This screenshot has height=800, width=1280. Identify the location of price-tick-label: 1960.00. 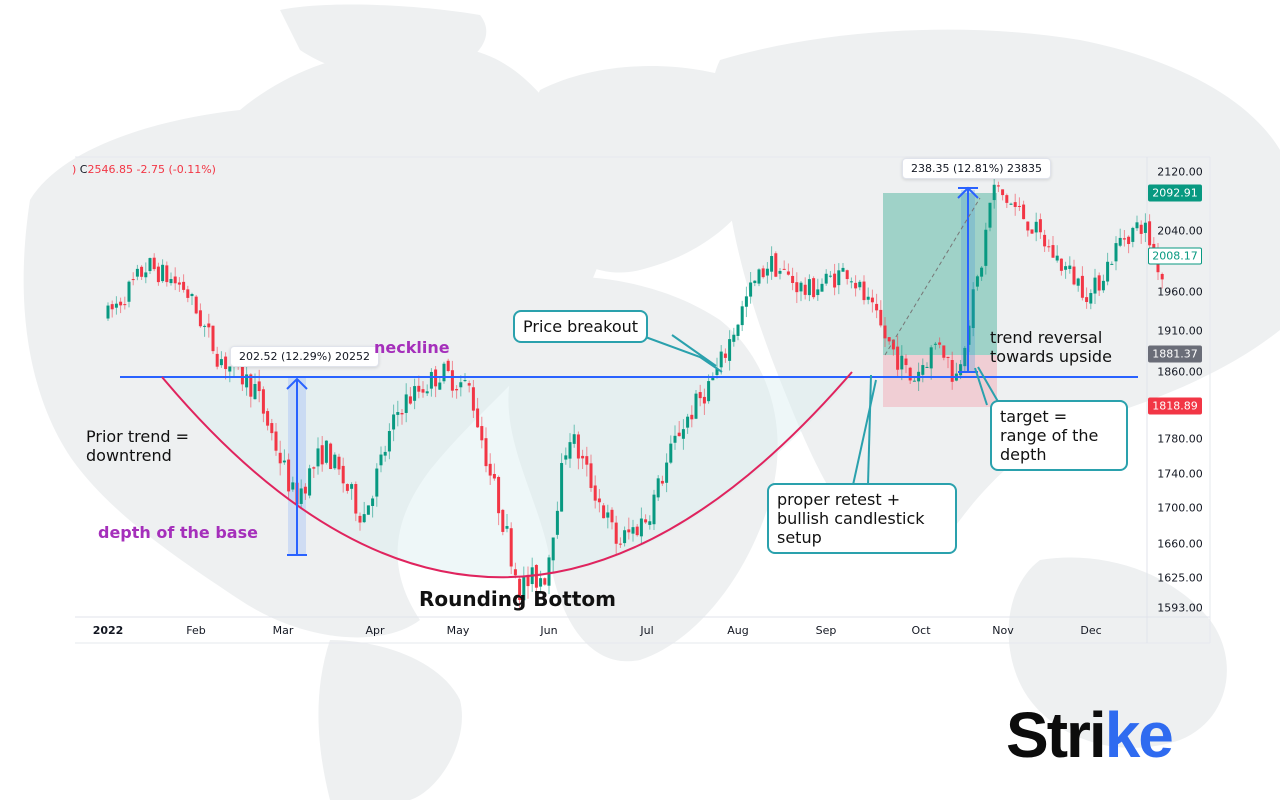
(1180, 292).